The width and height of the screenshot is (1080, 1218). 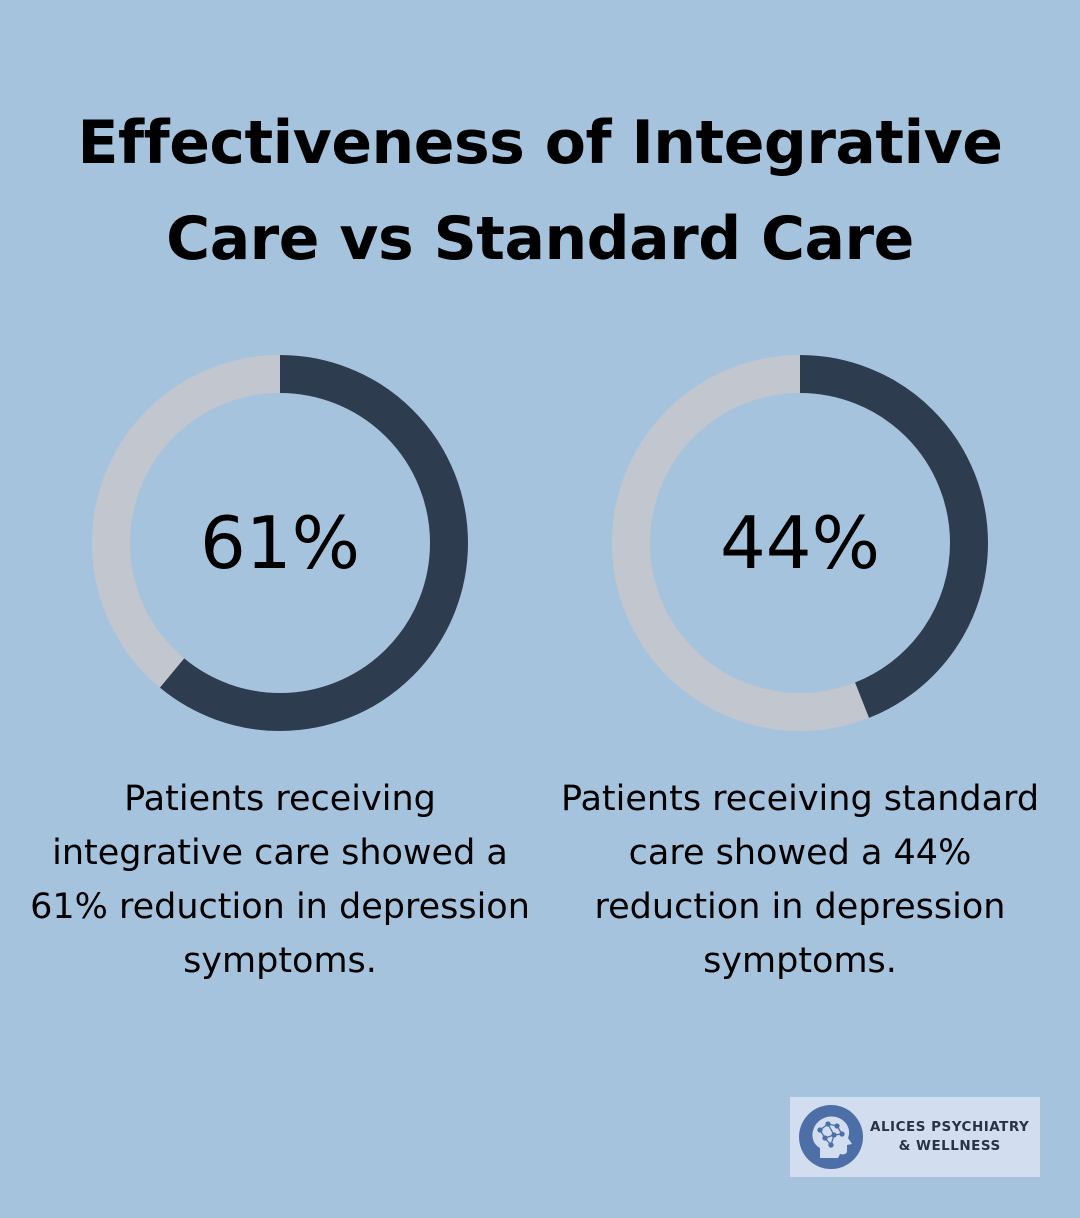 I want to click on brand-logo: ALICES PSYCHIATRY & WELLNESS, so click(x=915, y=1137).